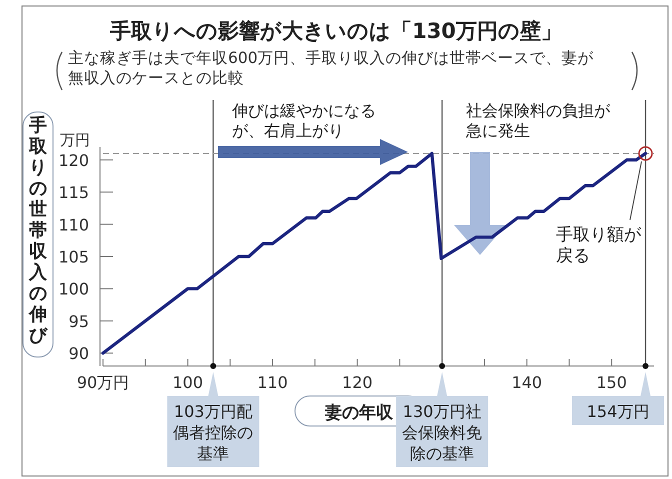  What do you see at coordinates (75, 140) in the screenshot?
I see `text: 万円` at bounding box center [75, 140].